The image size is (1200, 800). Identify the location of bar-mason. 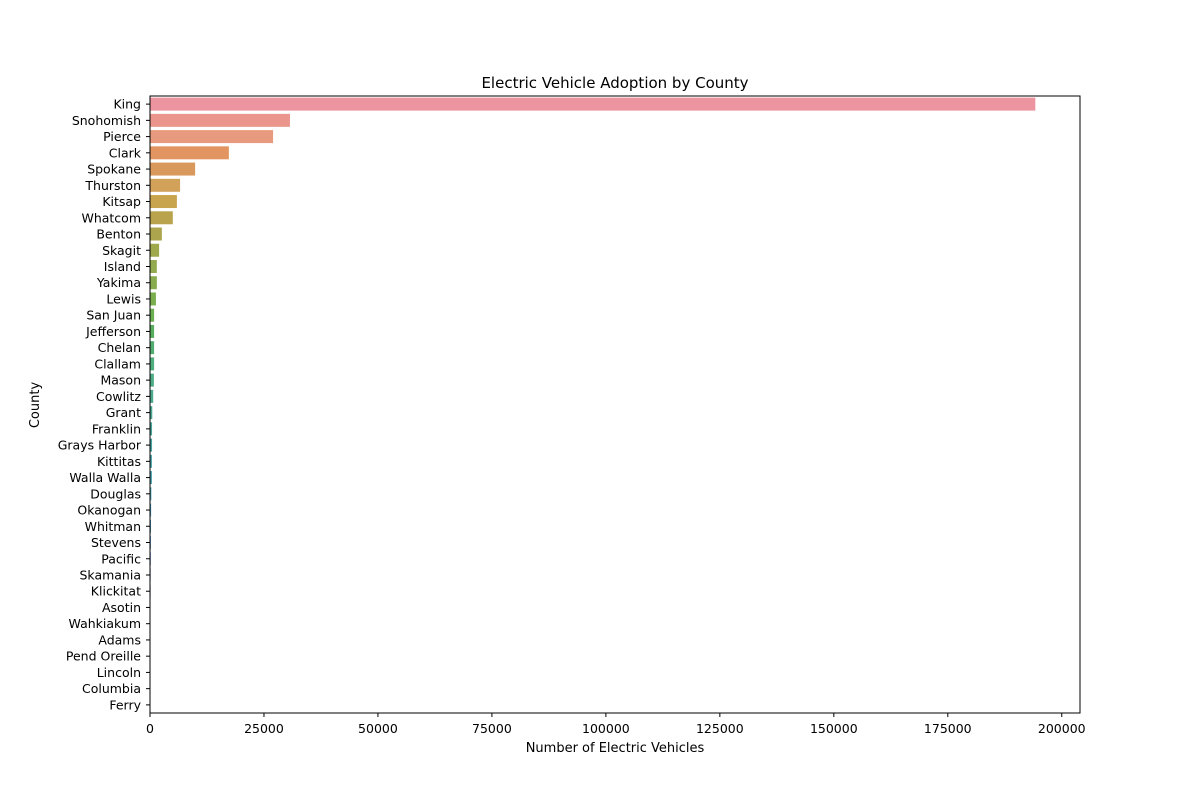
(152, 380).